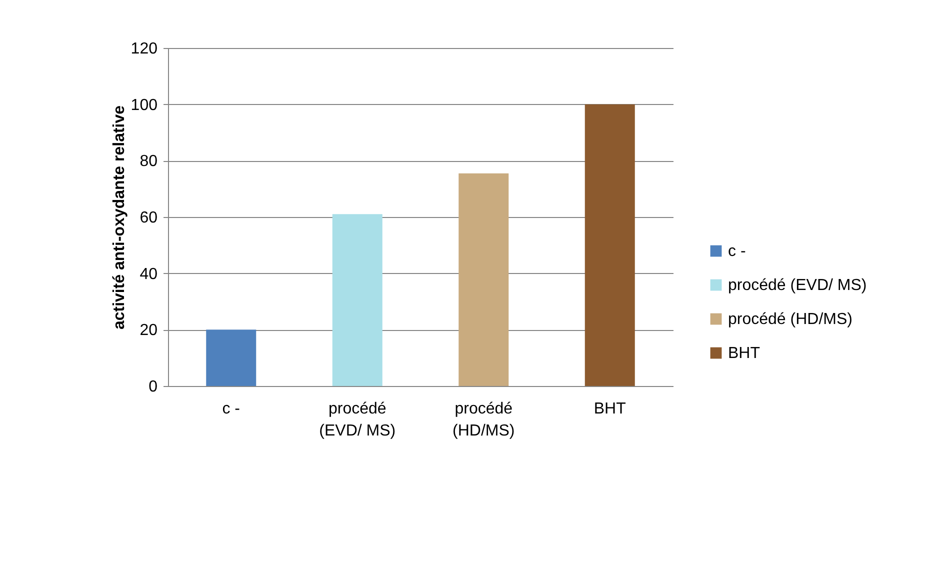 This screenshot has width=952, height=578. What do you see at coordinates (119, 217) in the screenshot?
I see `y-axis-title: activité anti-oxydante relative` at bounding box center [119, 217].